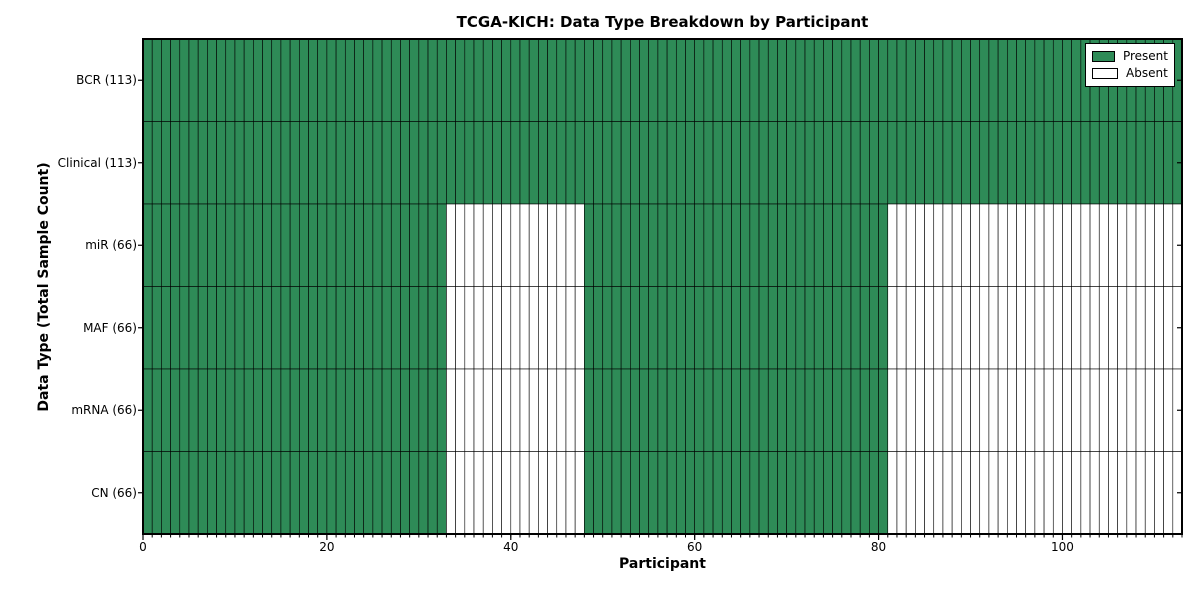 The height and width of the screenshot is (600, 1200). What do you see at coordinates (662, 564) in the screenshot?
I see `x-axis-title: Participant` at bounding box center [662, 564].